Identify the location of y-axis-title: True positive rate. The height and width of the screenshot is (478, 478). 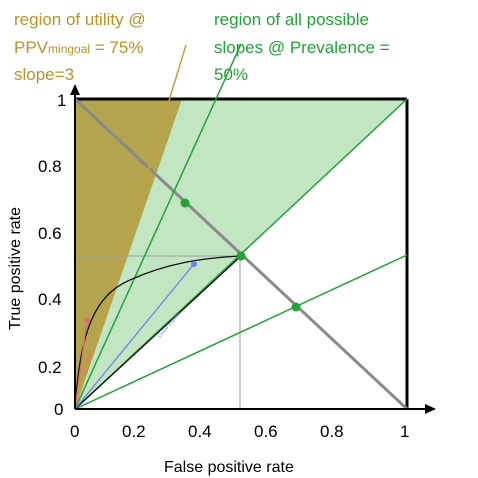
(15, 268).